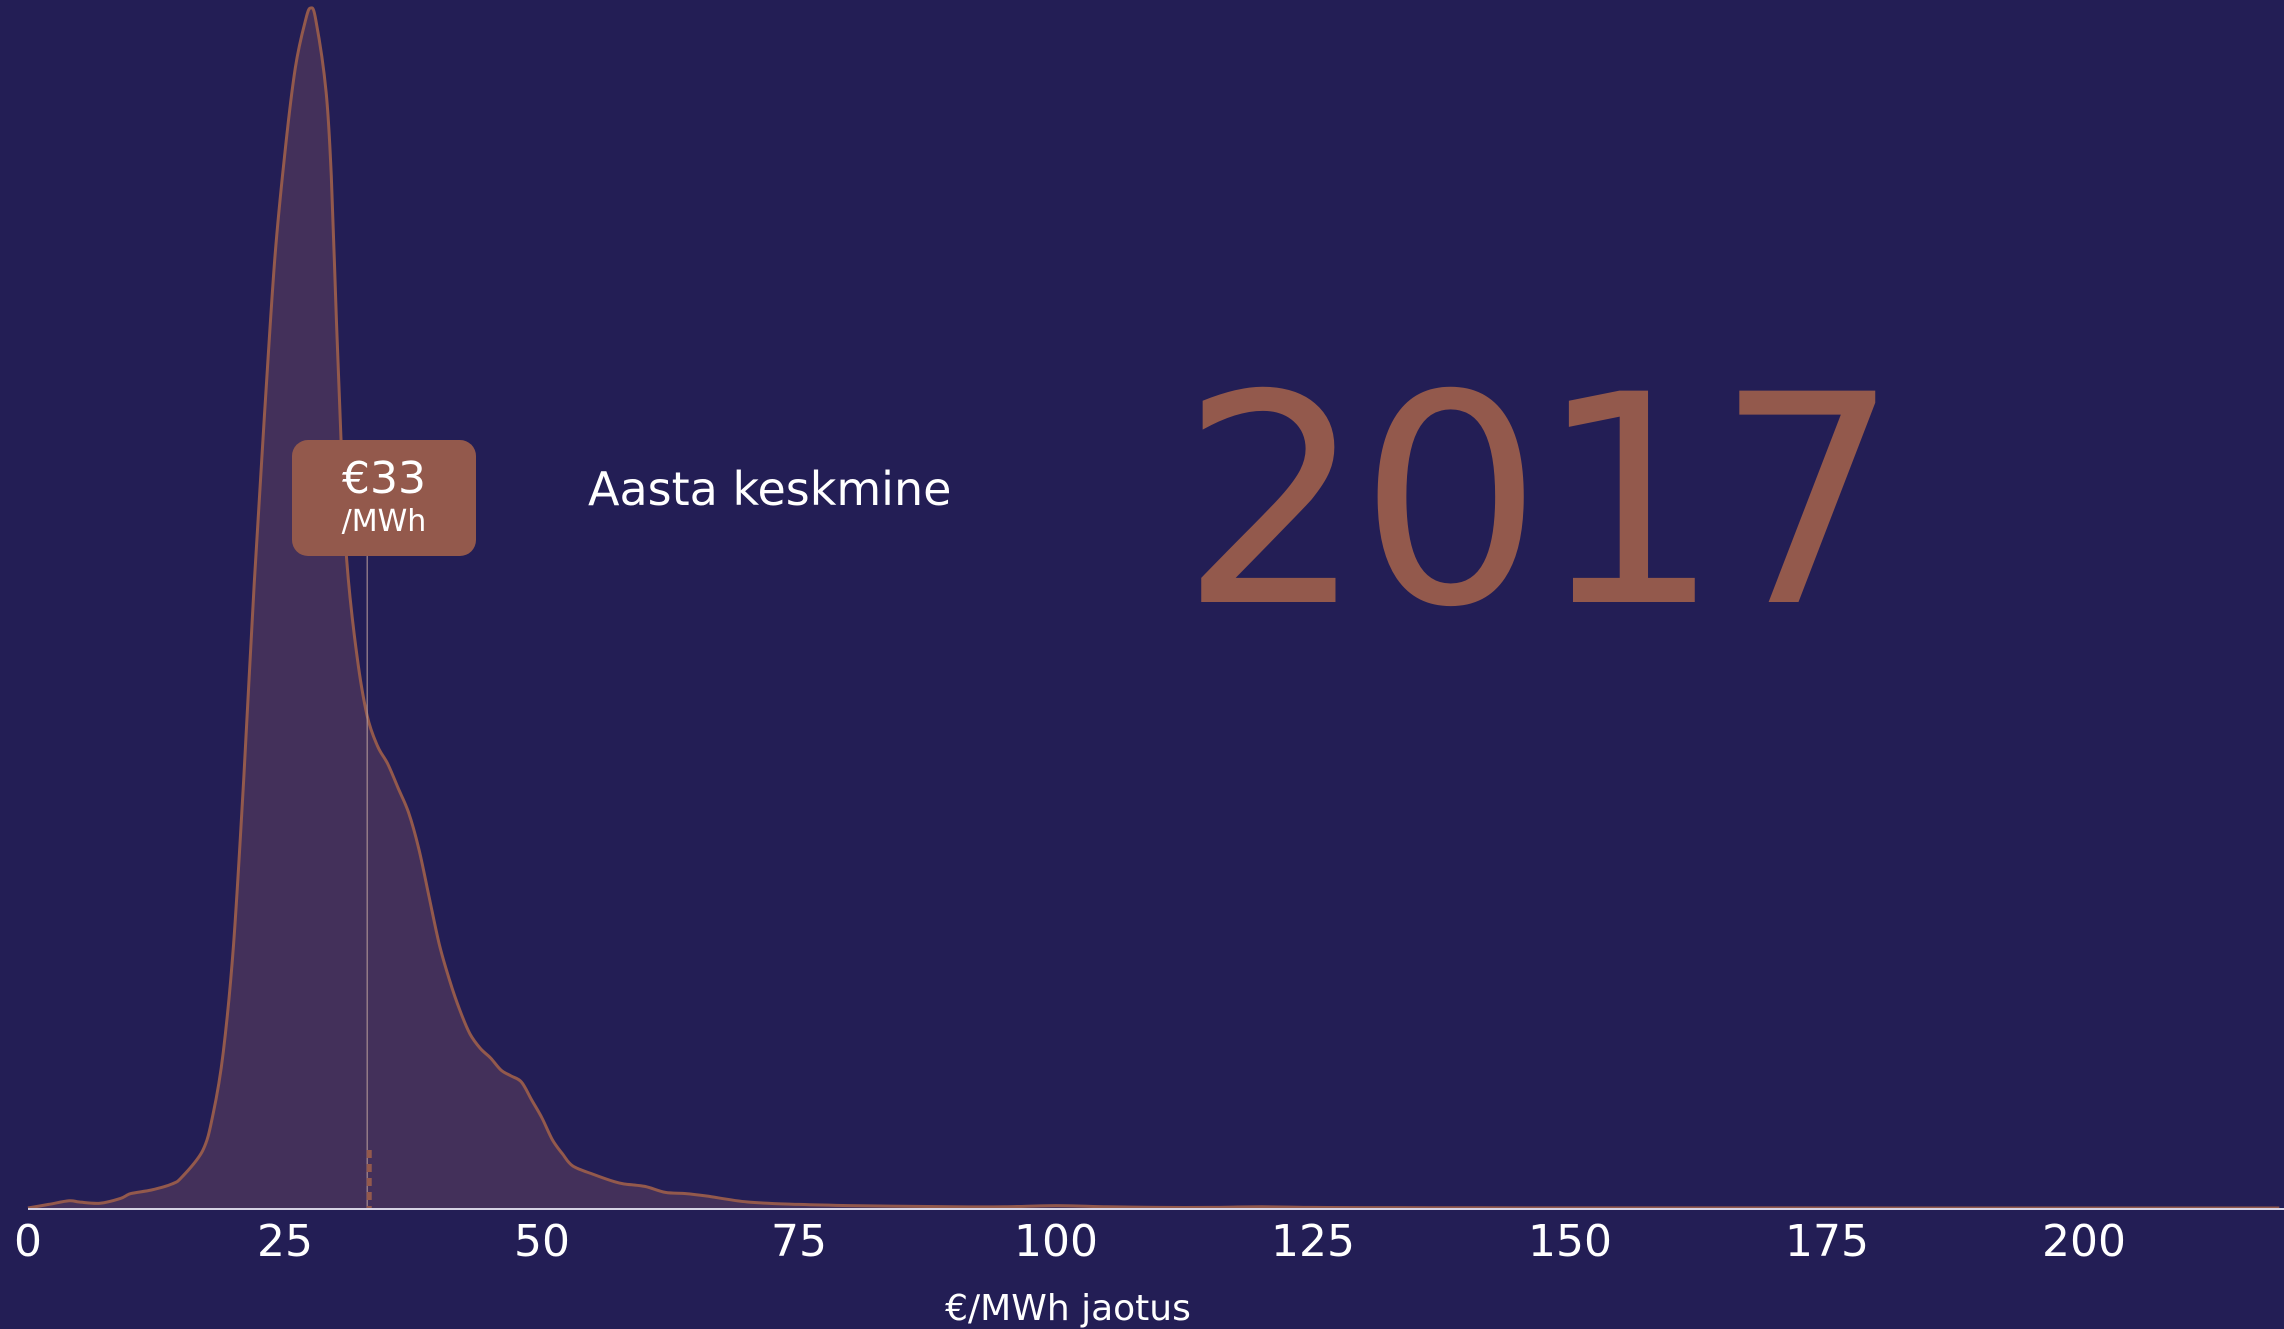 This screenshot has width=2284, height=1329. I want to click on mean-value-badge: €33 /MWh, so click(384, 498).